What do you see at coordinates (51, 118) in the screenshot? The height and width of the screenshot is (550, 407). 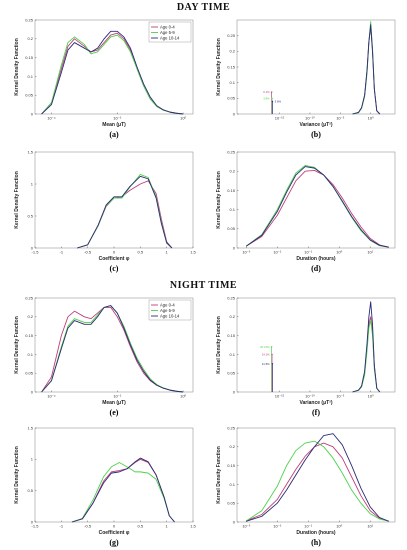 I see `x-tick-label: 10⁻⁴` at bounding box center [51, 118].